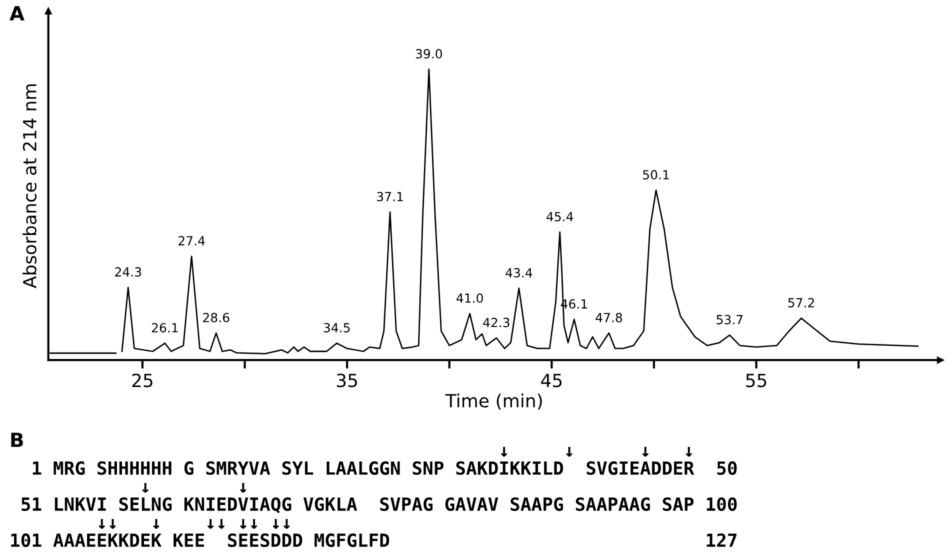  Describe the element at coordinates (216, 317) in the screenshot. I see `annotation: 28.6` at that location.